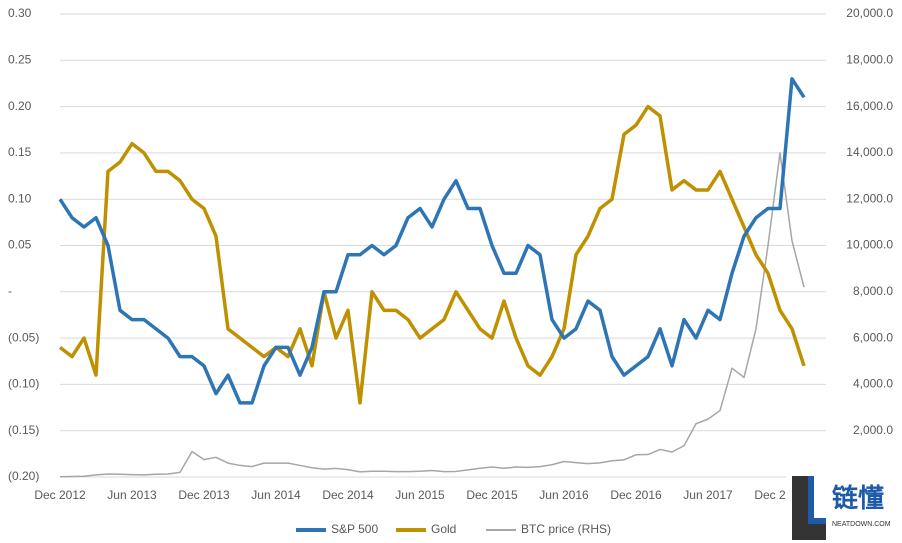 The height and width of the screenshot is (543, 902). What do you see at coordinates (869, 198) in the screenshot?
I see `y2-tick-label: 12,000.0` at bounding box center [869, 198].